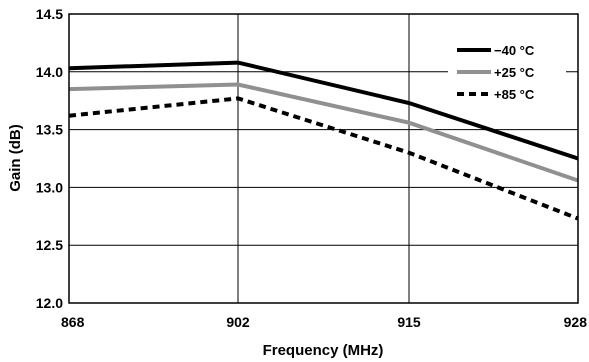 The image size is (589, 362). What do you see at coordinates (49, 245) in the screenshot?
I see `y-tick-label: 12.5` at bounding box center [49, 245].